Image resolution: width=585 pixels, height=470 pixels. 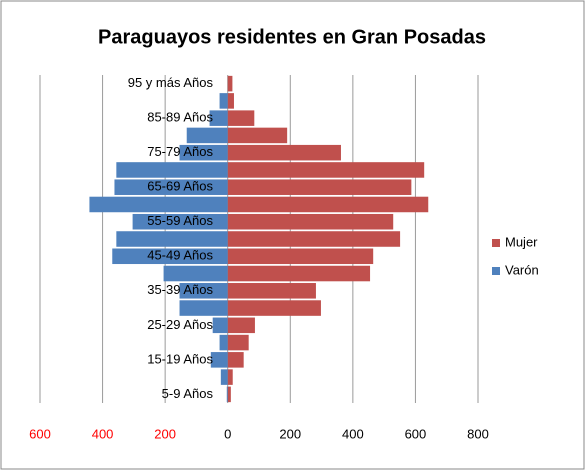 I want to click on y-tick-label: 5-9 Años, so click(x=188, y=393).